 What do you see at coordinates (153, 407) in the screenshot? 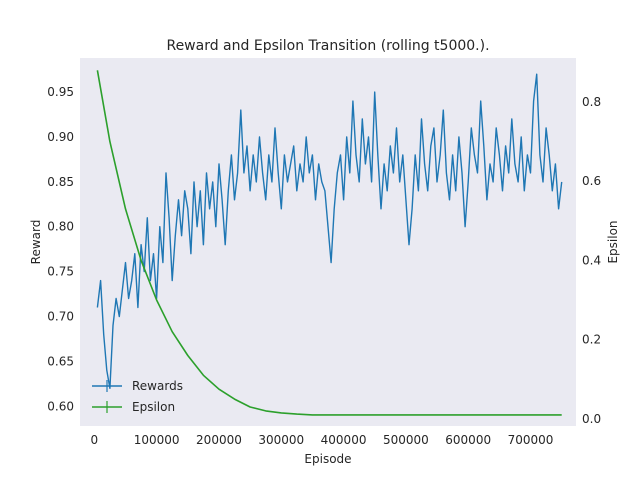
I see `legend-epsilon-label: Epsilon` at bounding box center [153, 407].